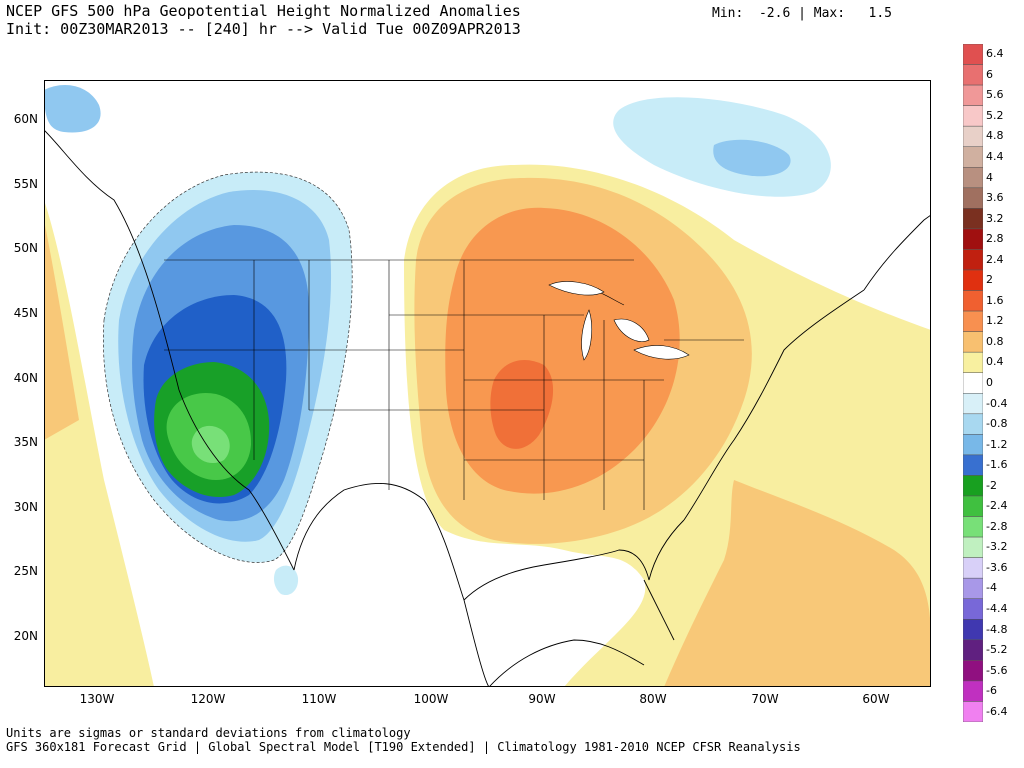 The width and height of the screenshot is (1024, 768). What do you see at coordinates (995, 115) in the screenshot?
I see `colorbar-label: 5.2` at bounding box center [995, 115].